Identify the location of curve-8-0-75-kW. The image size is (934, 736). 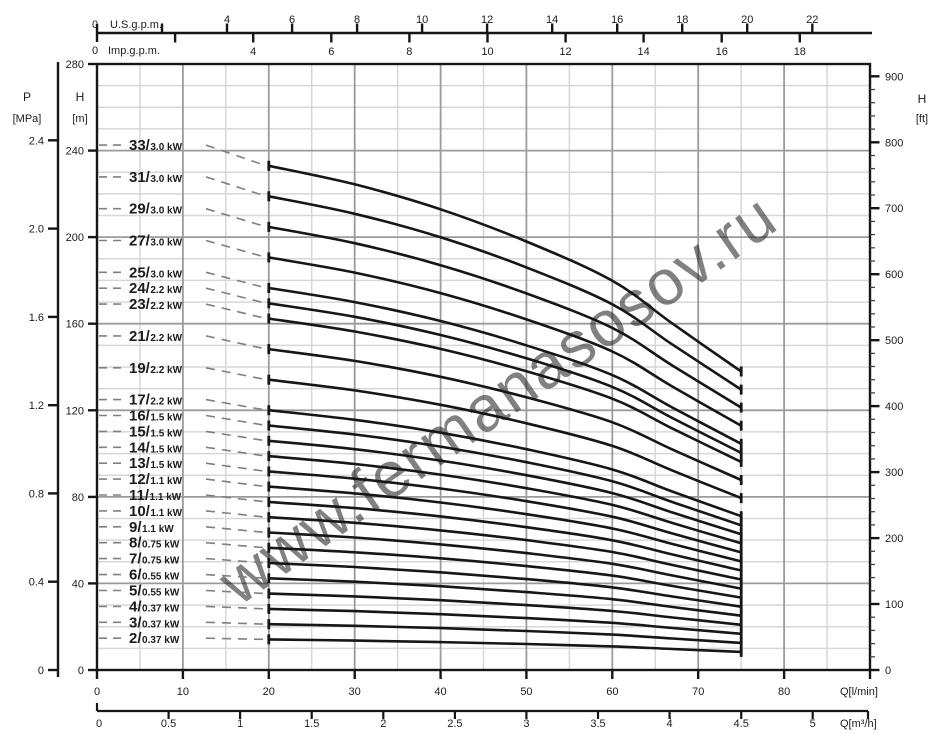
(505, 572).